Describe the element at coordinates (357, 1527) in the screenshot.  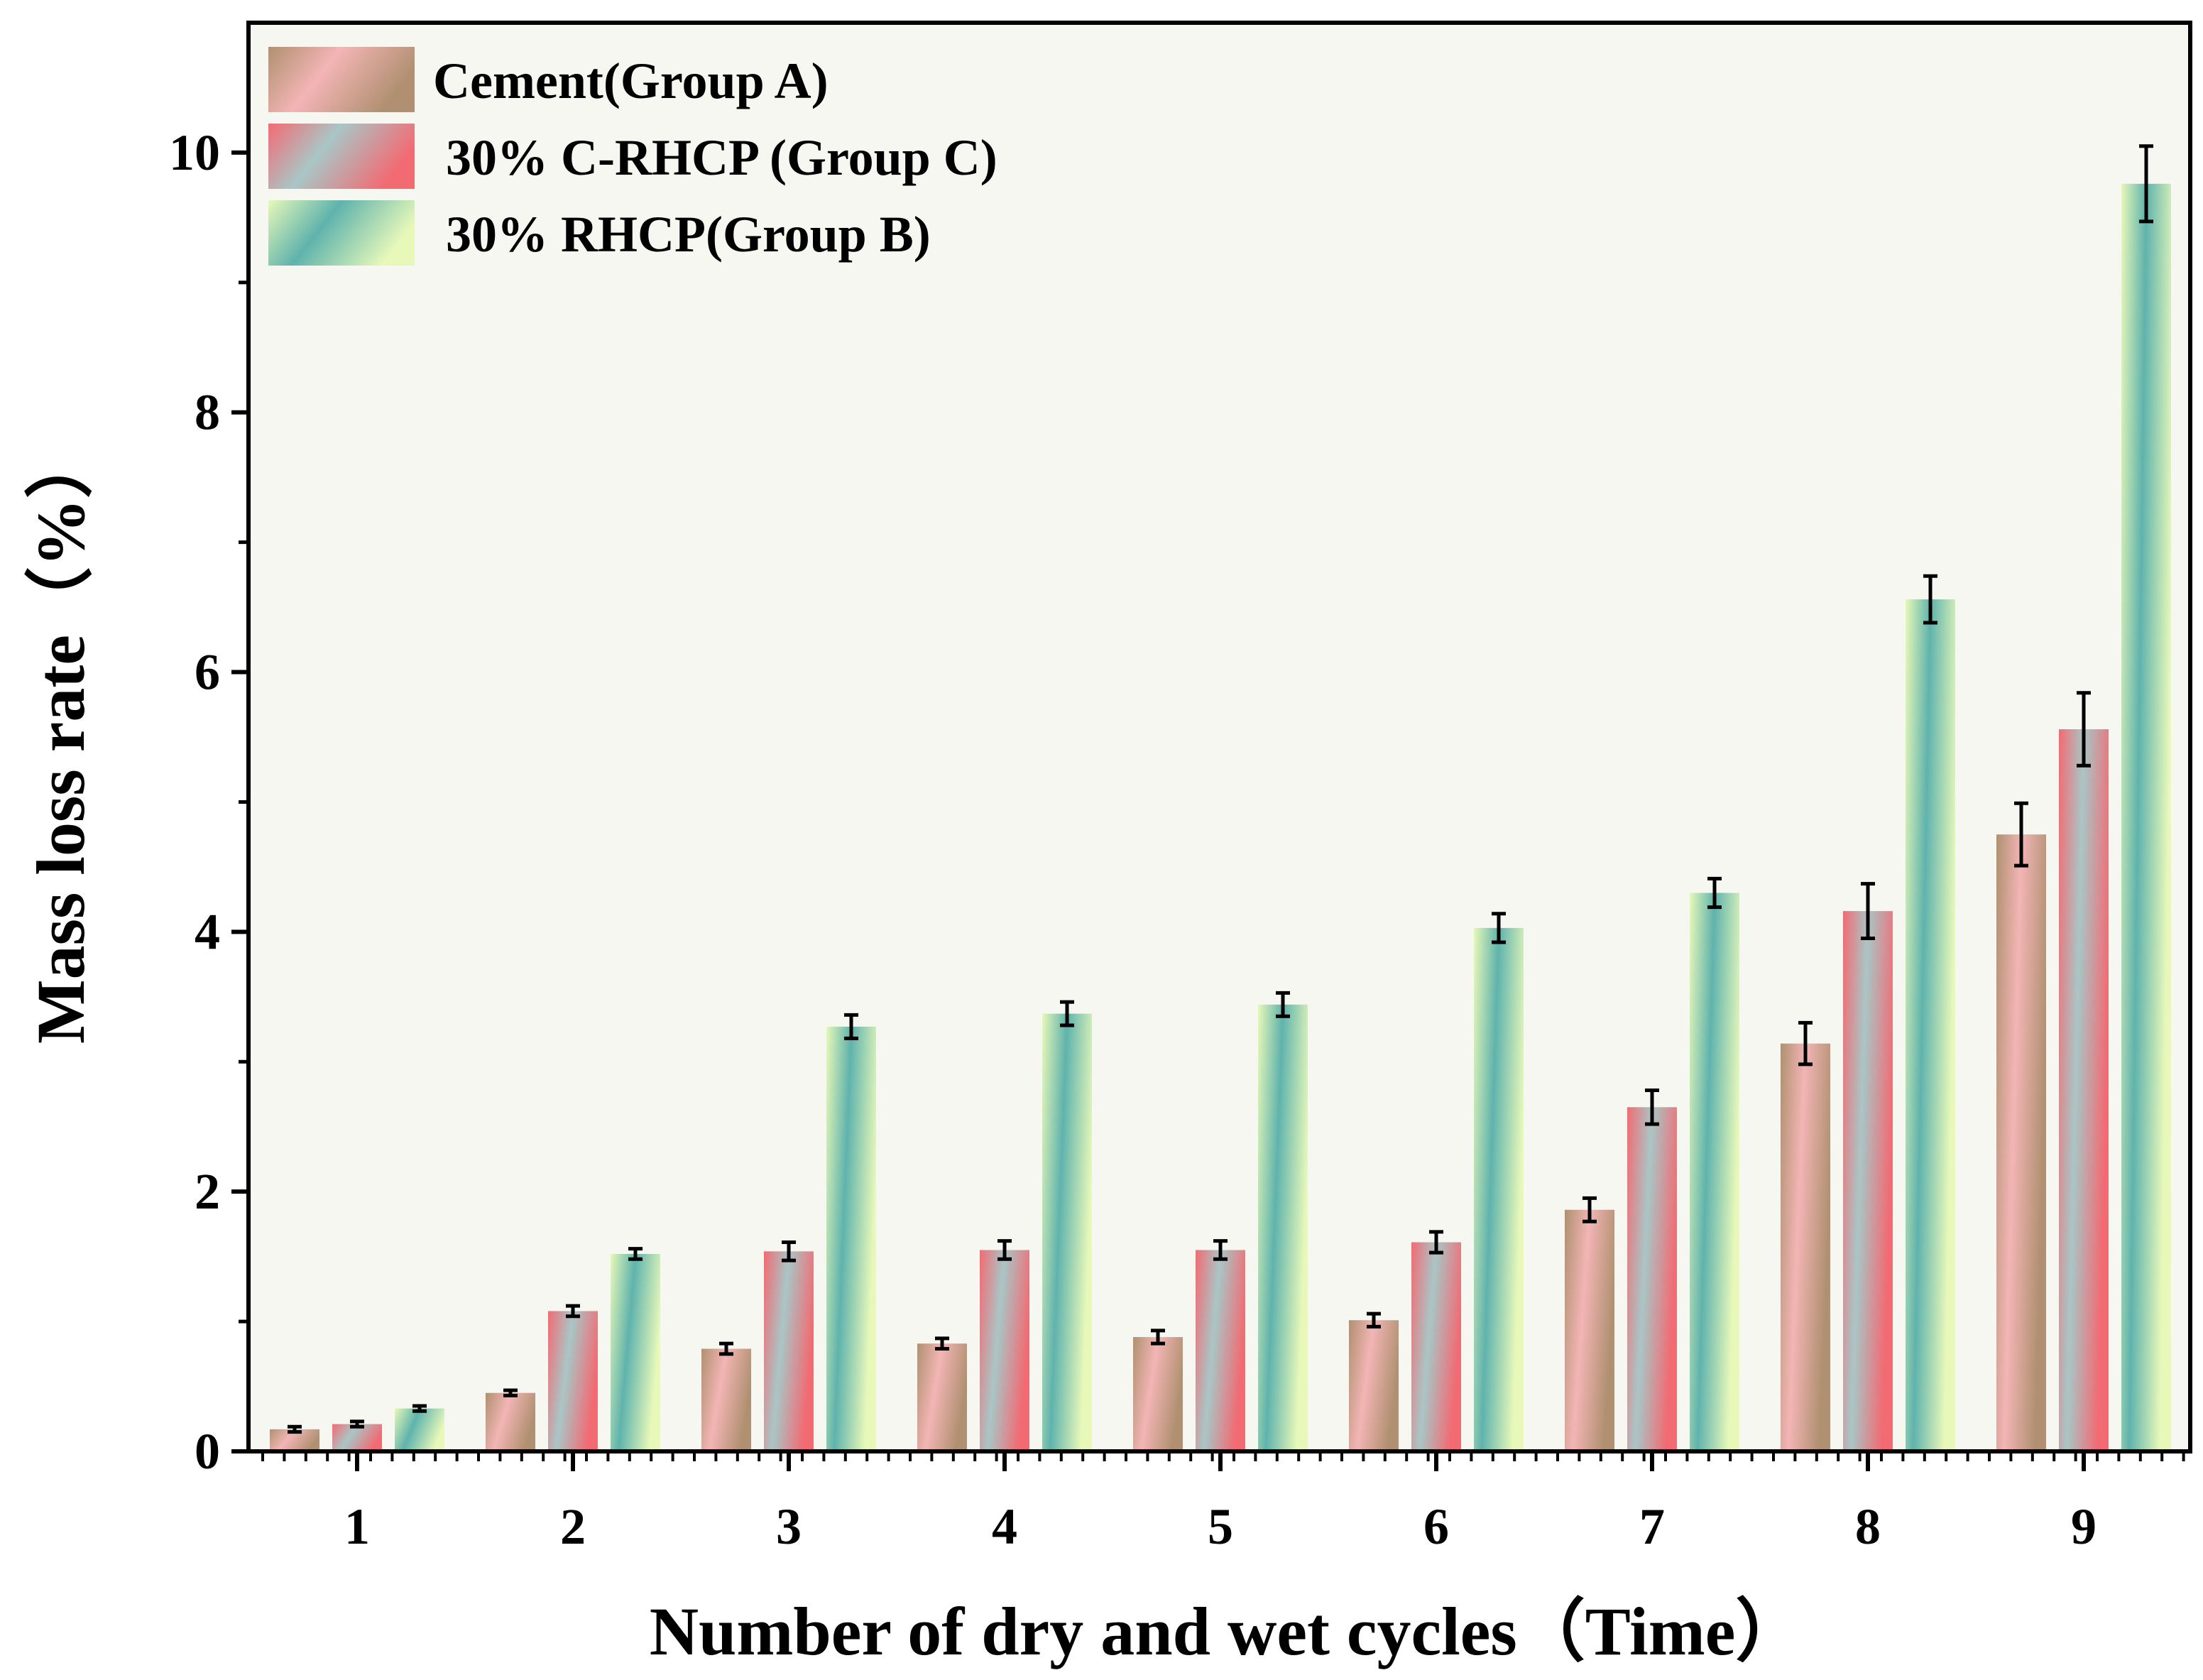
I see `x-tick-label: 1` at that location.